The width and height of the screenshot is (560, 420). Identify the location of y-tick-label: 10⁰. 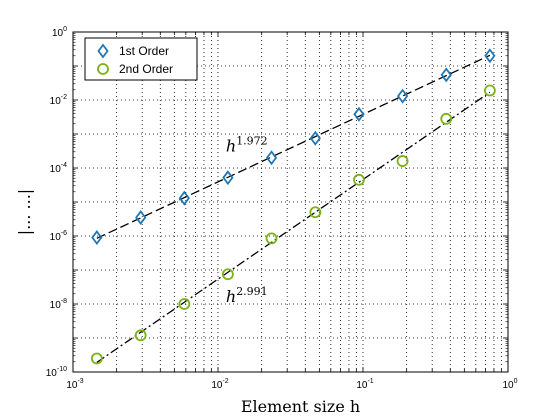
(59, 32).